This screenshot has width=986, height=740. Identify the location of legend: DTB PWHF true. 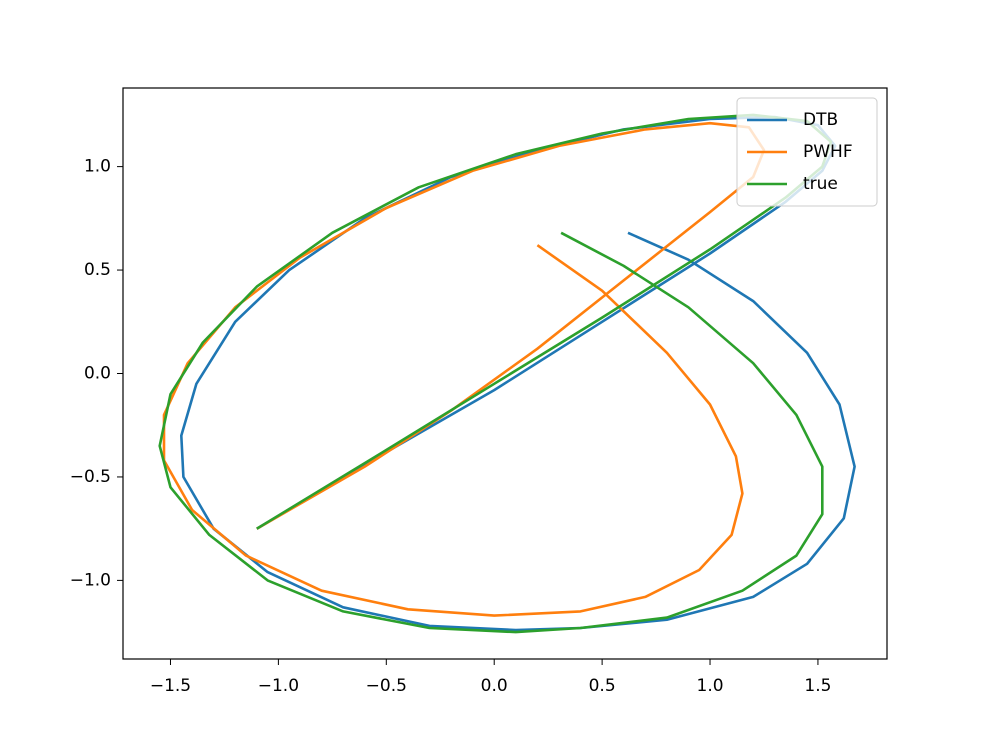
(807, 152).